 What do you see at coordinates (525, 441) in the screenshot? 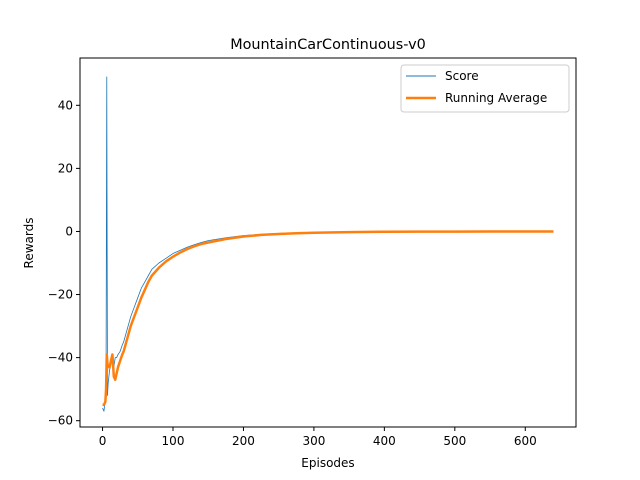
I see `x-tick-label: 600` at bounding box center [525, 441].